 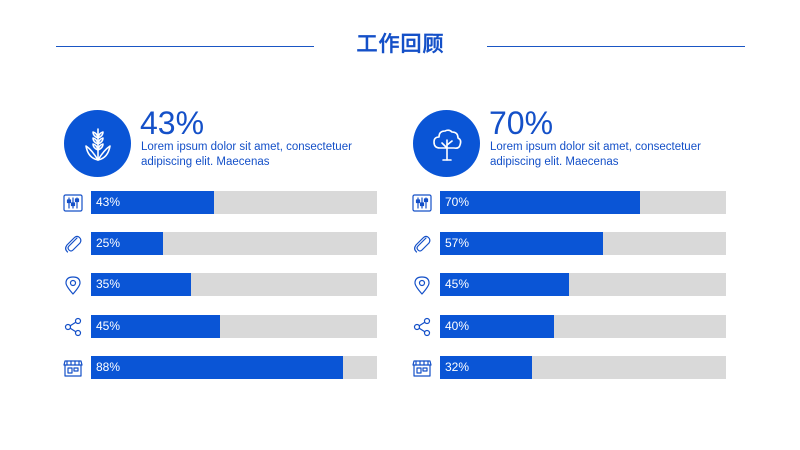 What do you see at coordinates (616, 46) in the screenshot?
I see `title-divider-right` at bounding box center [616, 46].